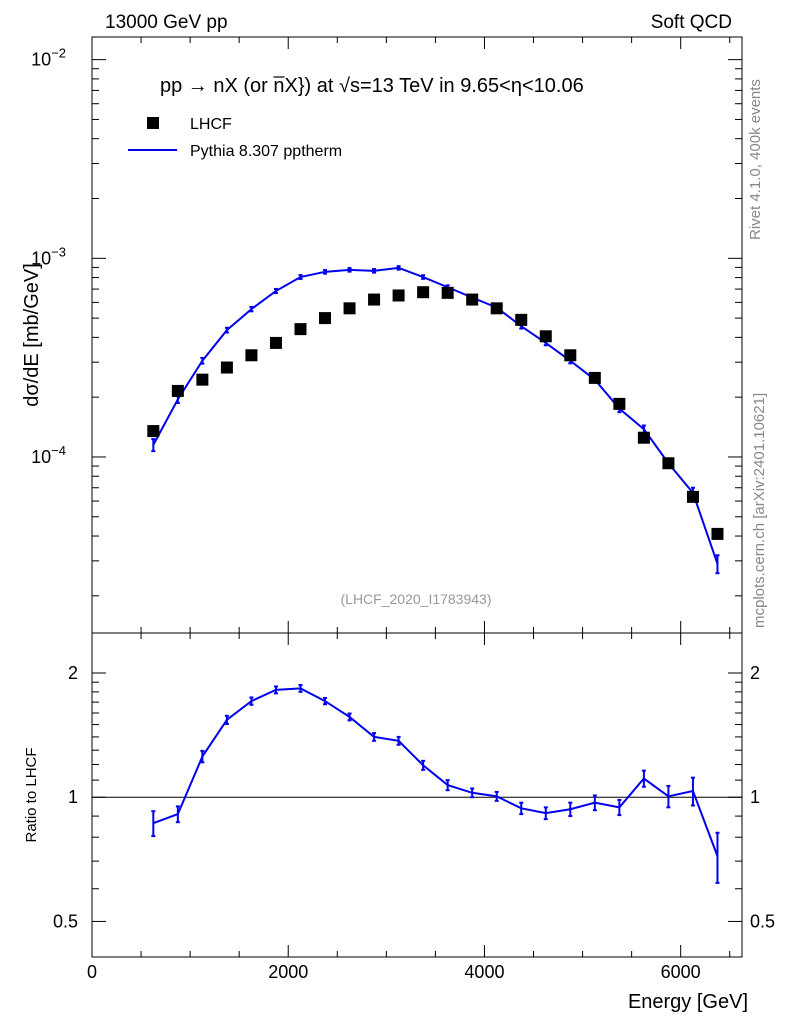 The width and height of the screenshot is (786, 1024). I want to click on y-tick-label: 10⁻², so click(48, 58).